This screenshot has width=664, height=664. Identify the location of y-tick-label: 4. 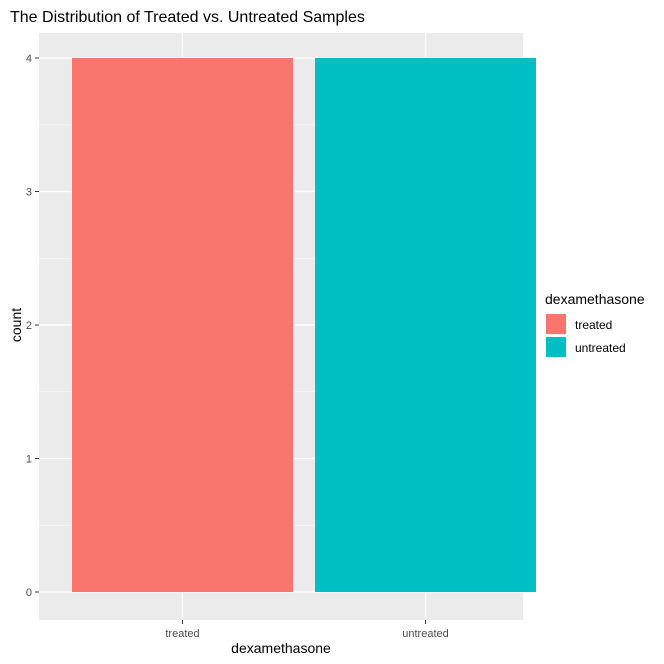
(29, 59).